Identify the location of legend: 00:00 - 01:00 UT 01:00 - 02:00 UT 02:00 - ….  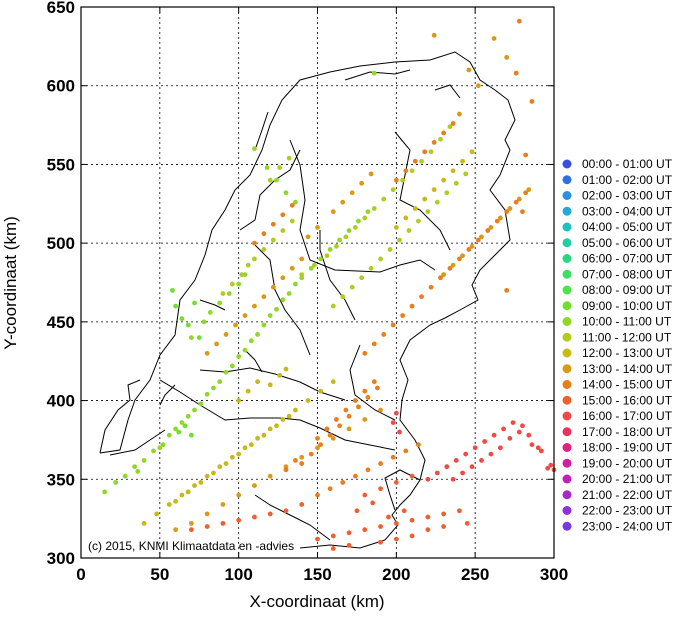
(617, 345).